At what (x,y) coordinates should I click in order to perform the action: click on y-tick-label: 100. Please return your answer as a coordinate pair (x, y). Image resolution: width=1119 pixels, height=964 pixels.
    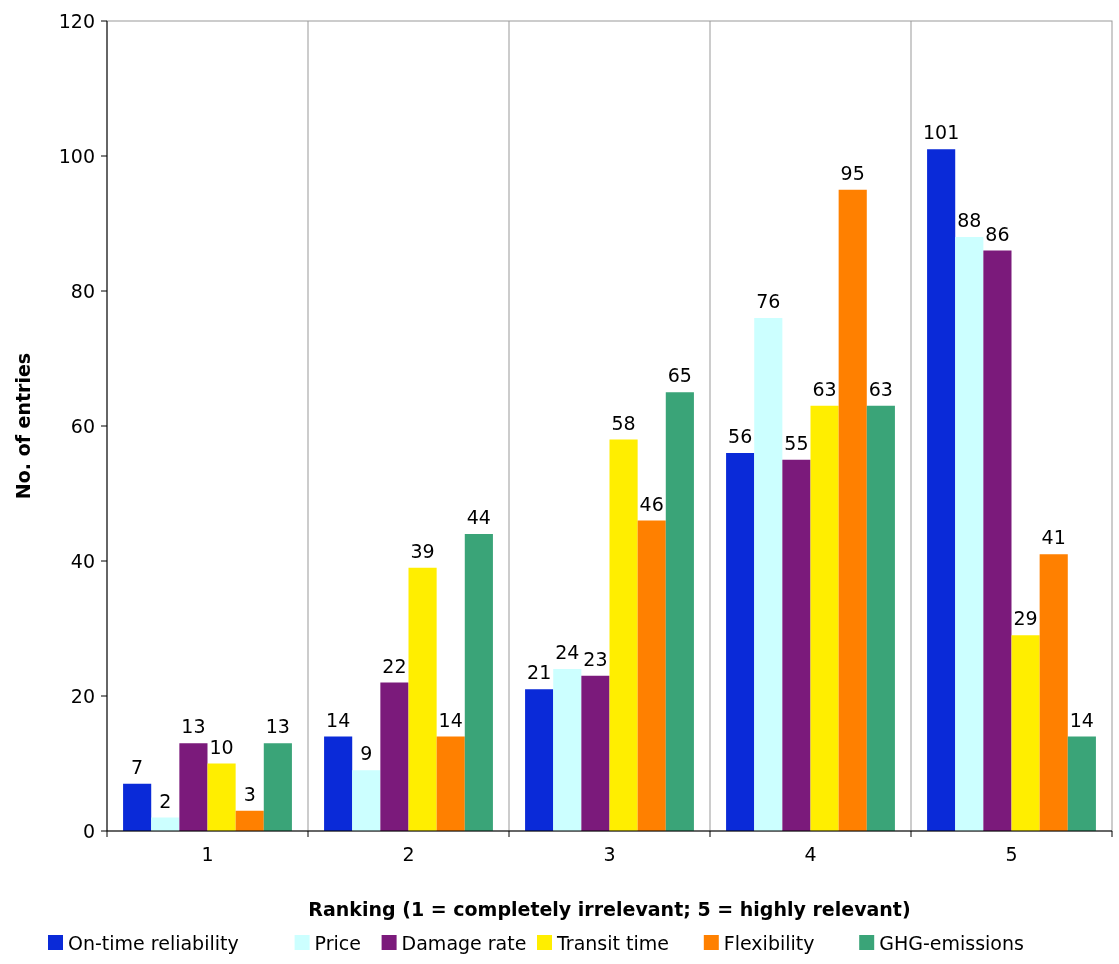
    Looking at the image, I should click on (76, 155).